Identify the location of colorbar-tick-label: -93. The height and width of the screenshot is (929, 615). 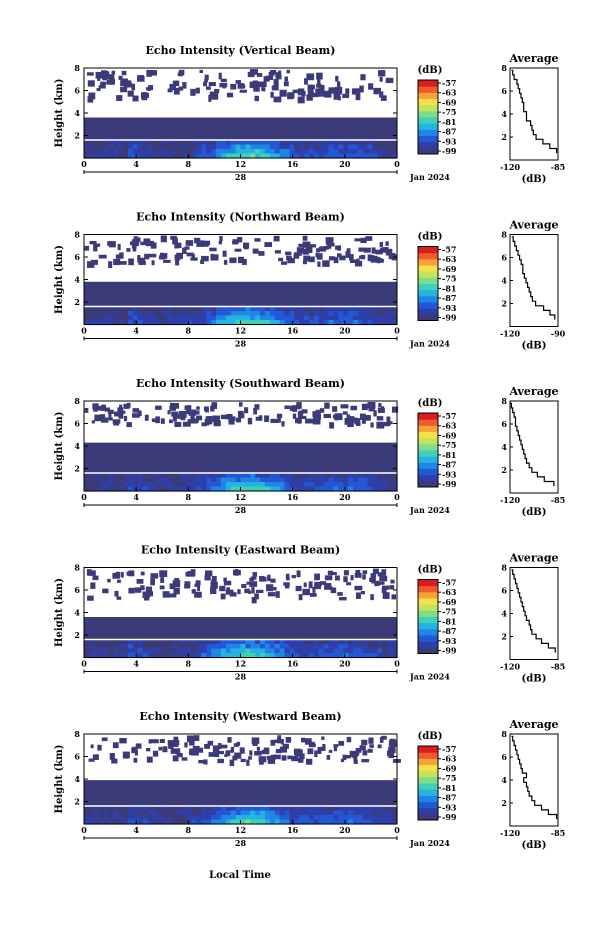
(449, 308).